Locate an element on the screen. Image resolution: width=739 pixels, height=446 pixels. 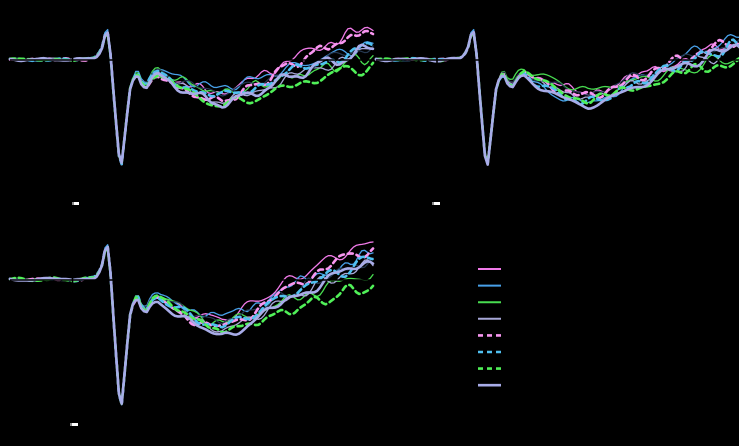
trace-top-left-dark-mean is located at coordinates (191, 98).